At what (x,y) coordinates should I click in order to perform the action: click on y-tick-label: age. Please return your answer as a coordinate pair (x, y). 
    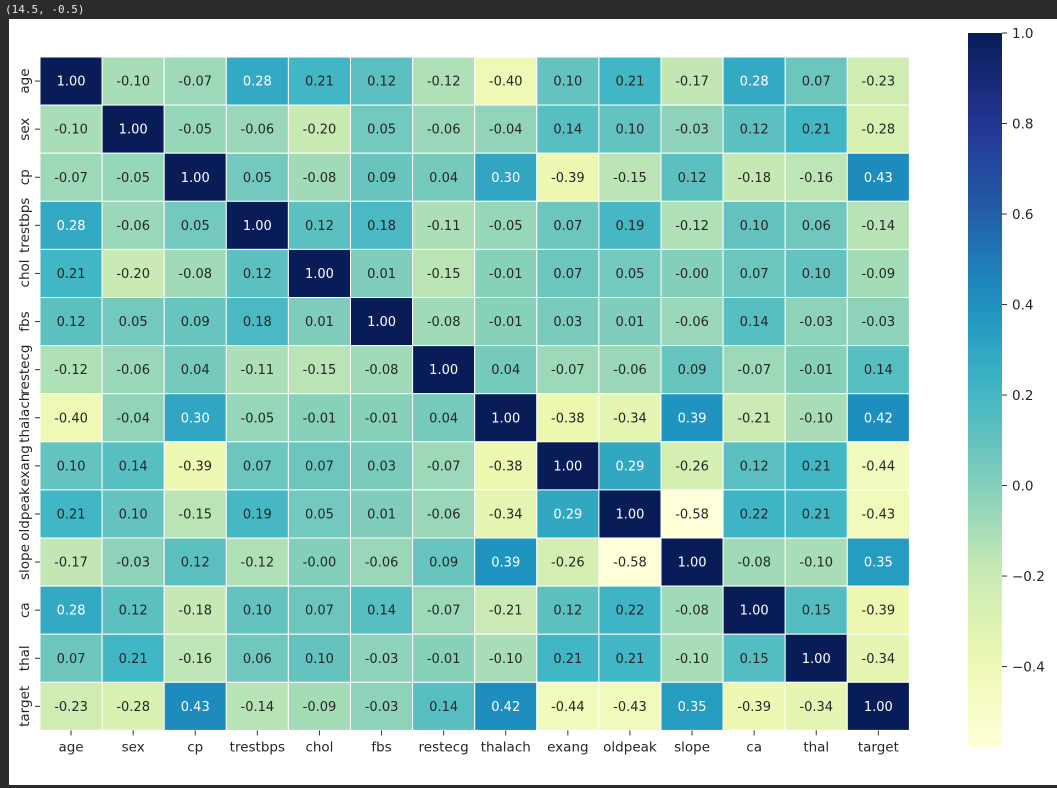
    Looking at the image, I should click on (25, 80).